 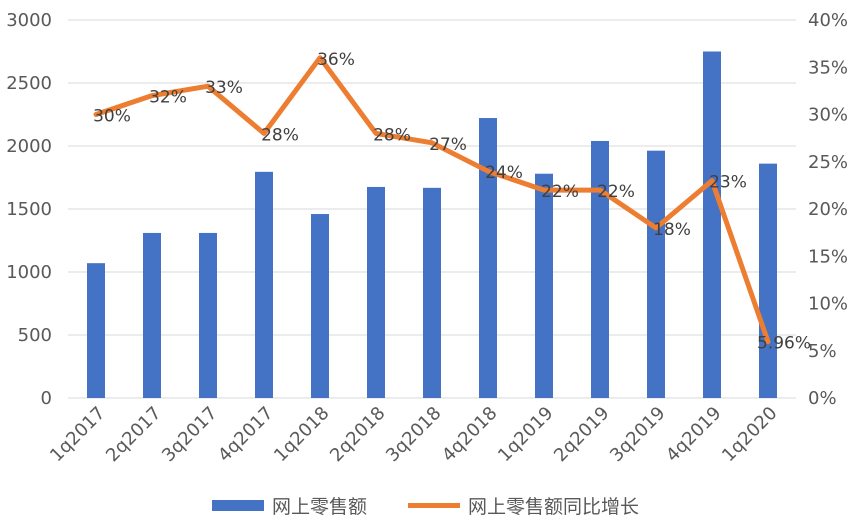 I want to click on legend: 网上零售额 网上零售额同比增长, so click(x=425, y=507).